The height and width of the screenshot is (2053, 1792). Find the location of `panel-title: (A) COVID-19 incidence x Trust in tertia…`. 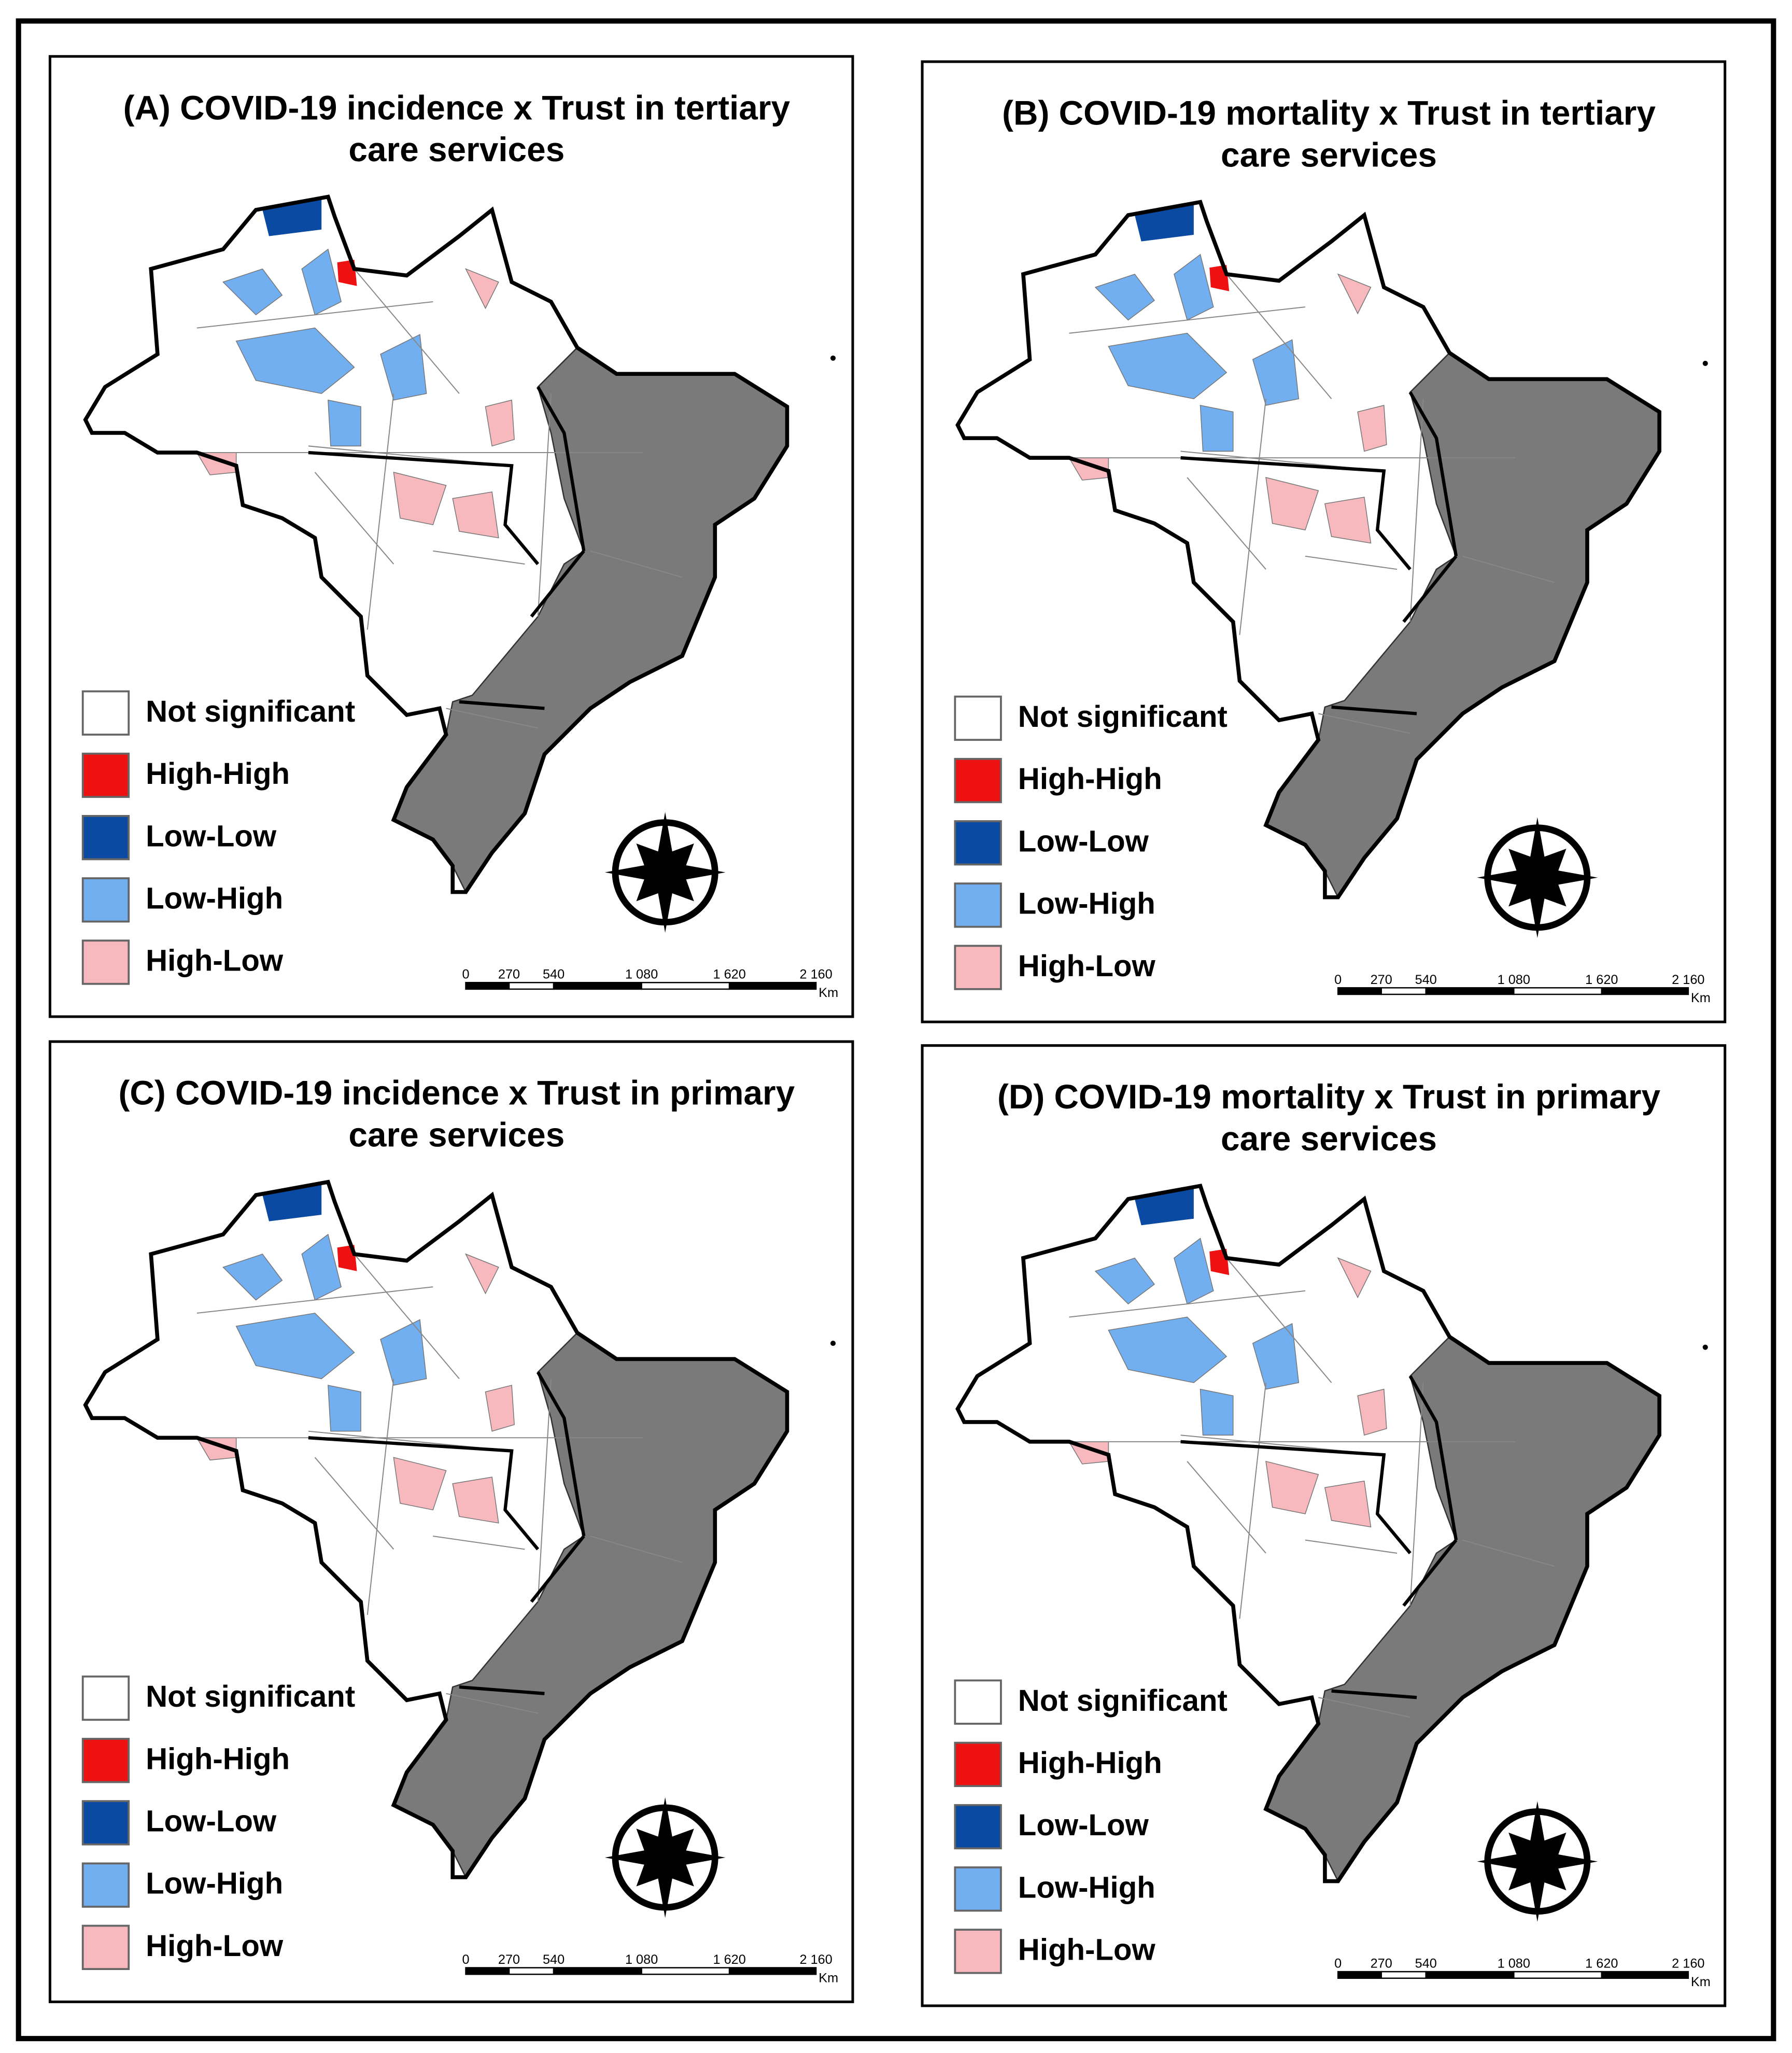

panel-title: (A) COVID-19 incidence x Trust in tertia… is located at coordinates (457, 107).